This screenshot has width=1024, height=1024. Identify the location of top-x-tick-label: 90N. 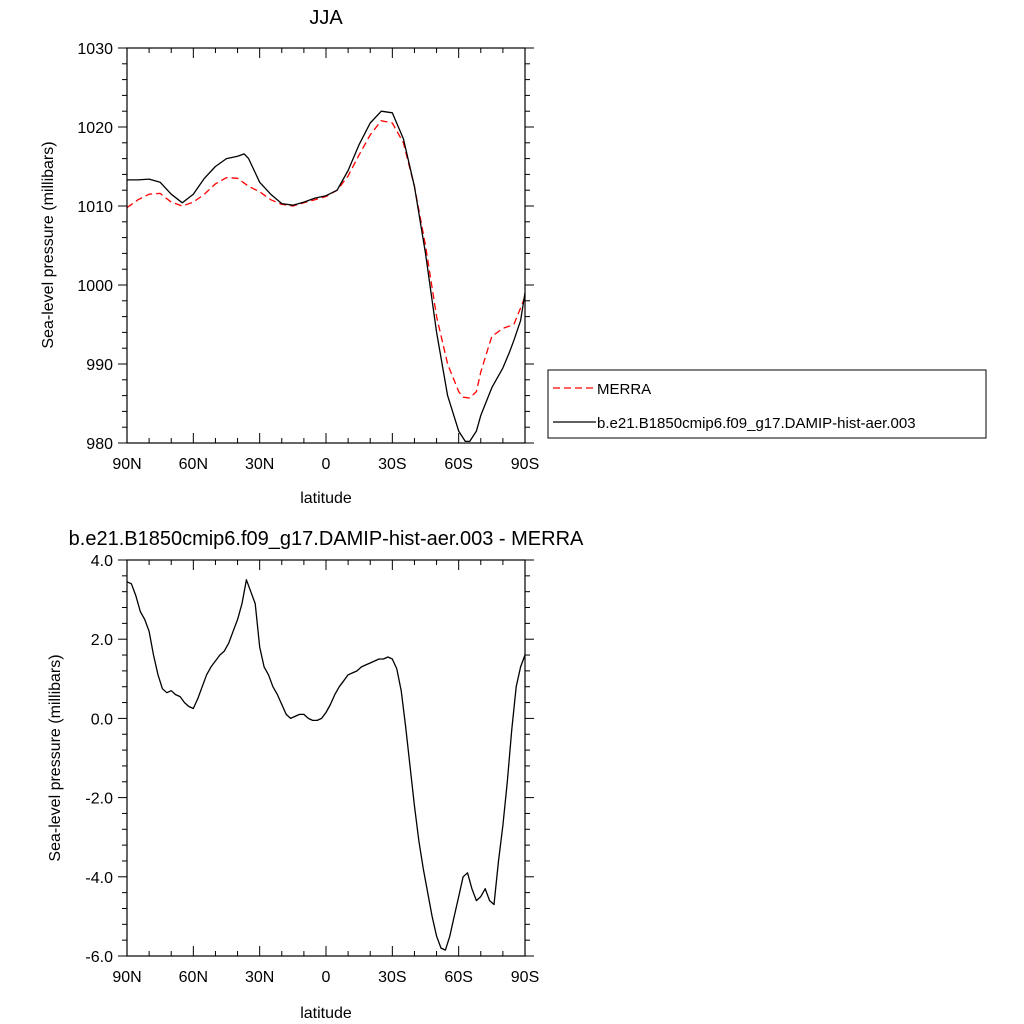
(126, 464).